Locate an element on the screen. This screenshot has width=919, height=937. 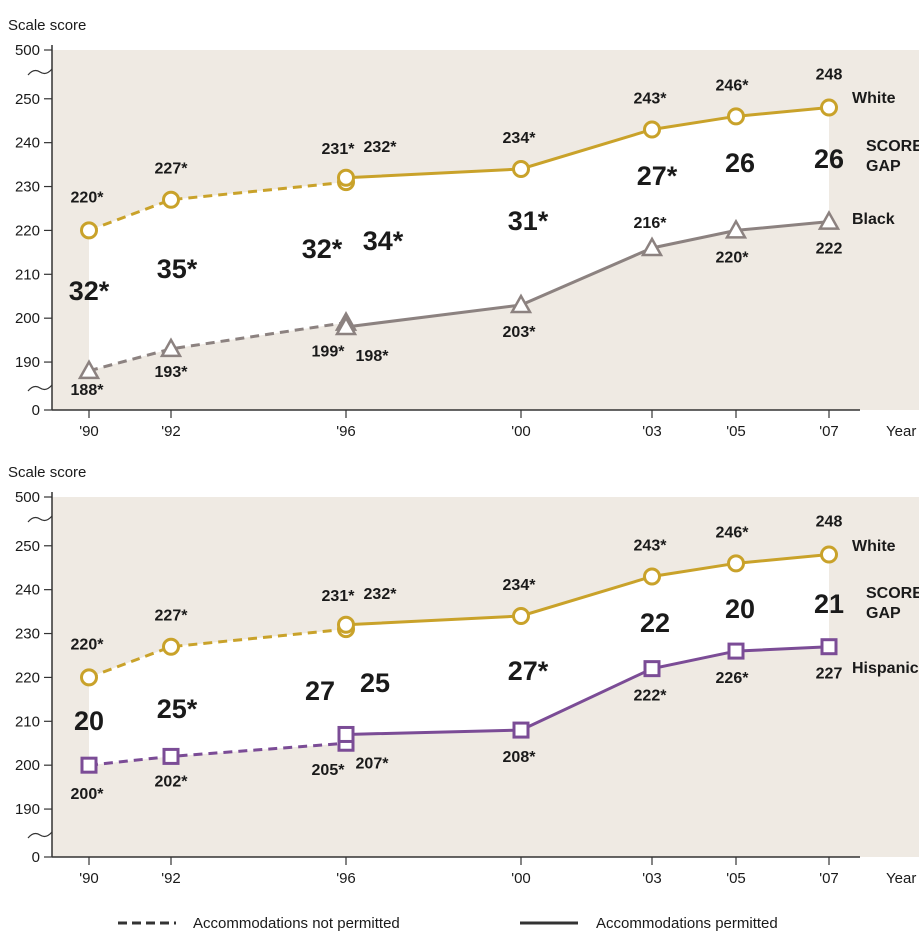
gap-value: 34* is located at coordinates (383, 241).